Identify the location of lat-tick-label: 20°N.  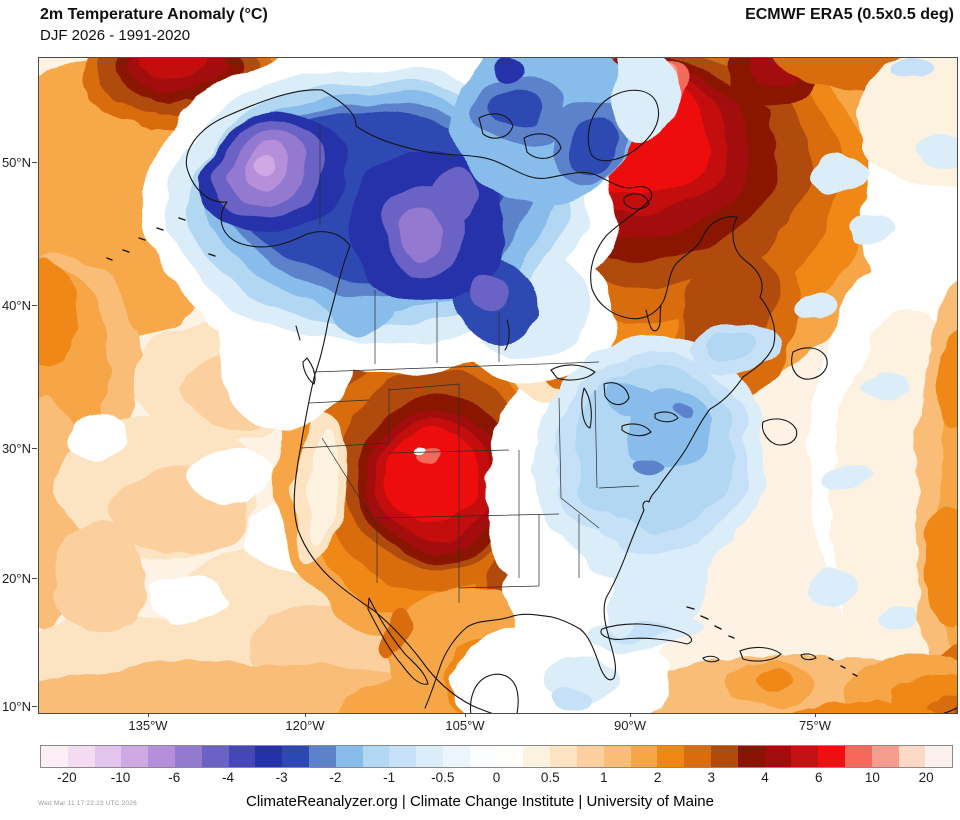
(16, 578).